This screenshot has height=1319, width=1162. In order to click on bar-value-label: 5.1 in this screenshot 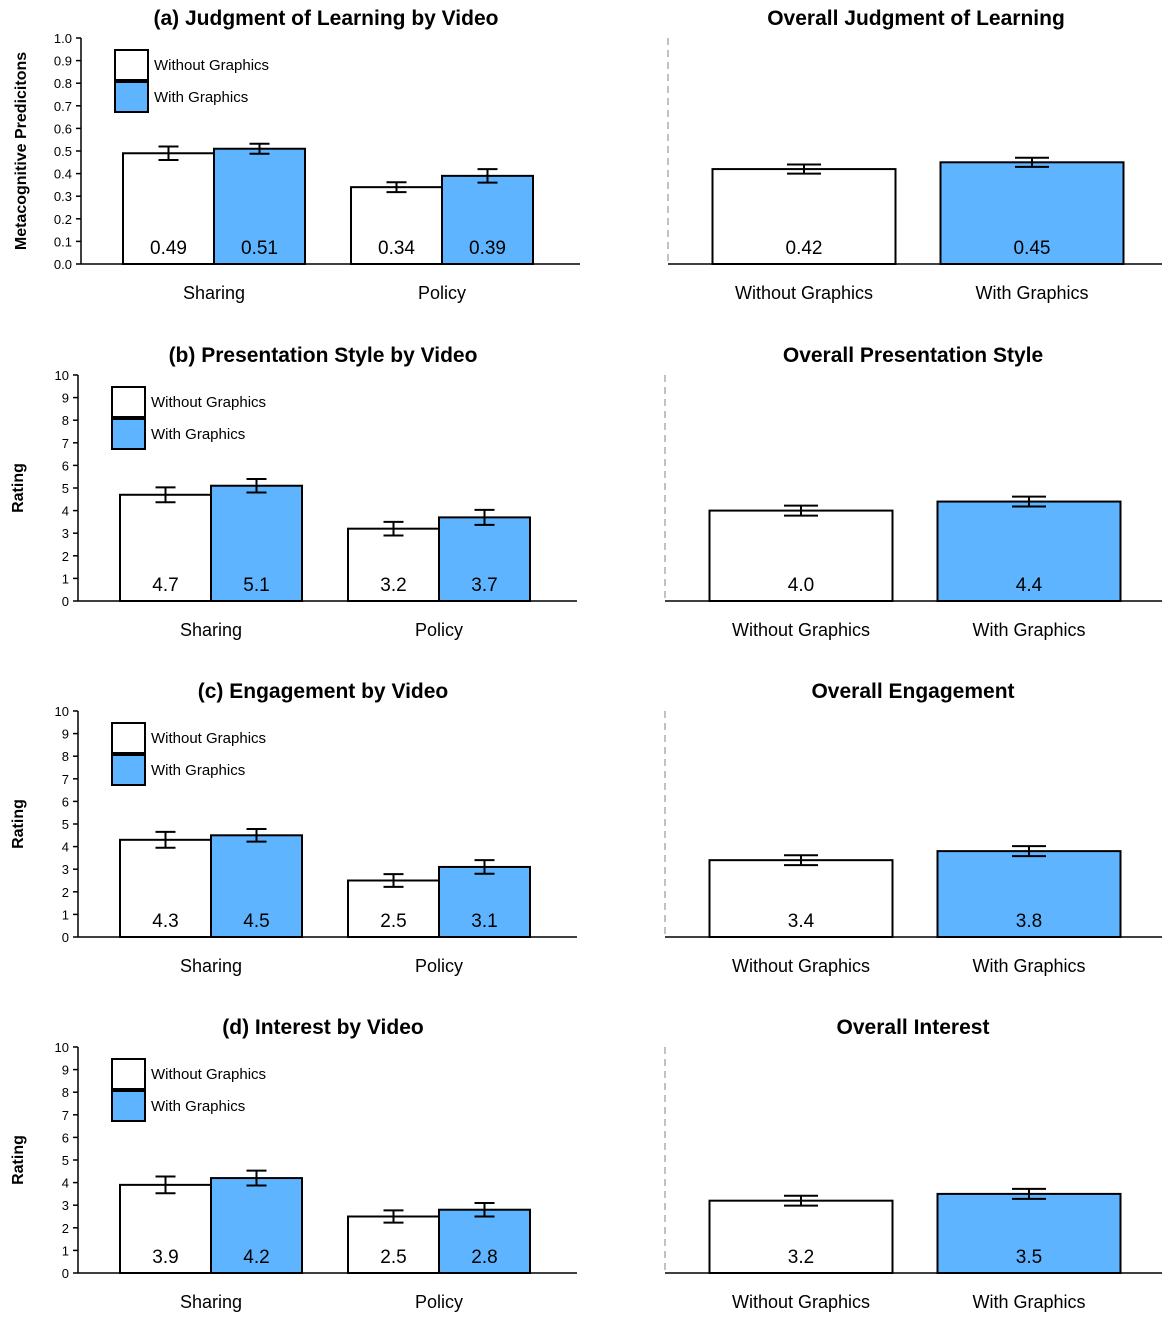, I will do `click(256, 585)`.